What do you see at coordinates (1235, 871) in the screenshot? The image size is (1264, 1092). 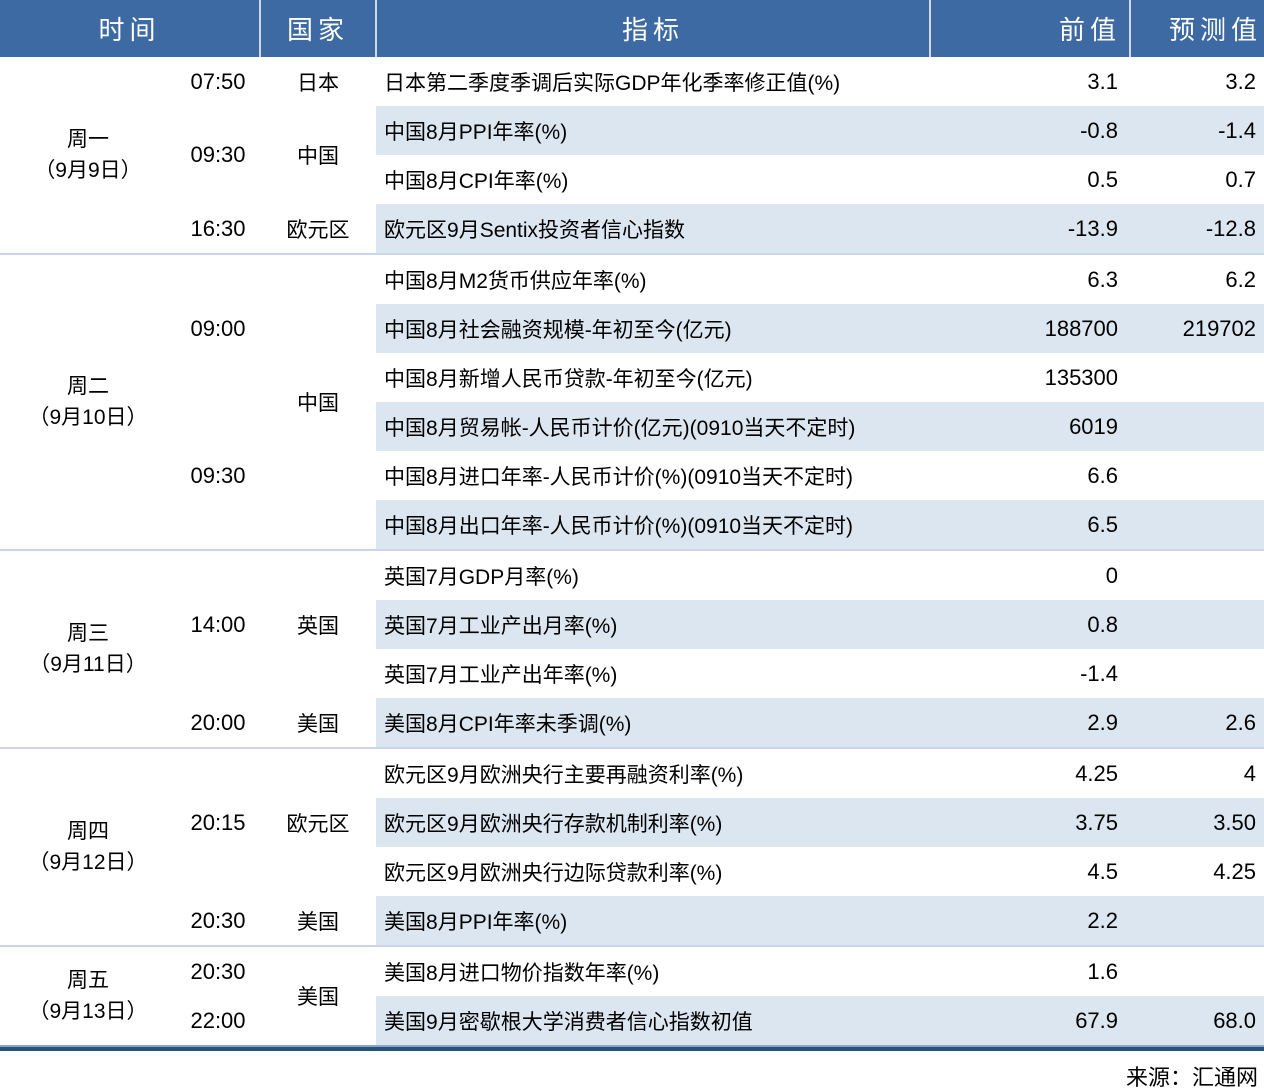 I see `forecast-cell: 4.25` at bounding box center [1235, 871].